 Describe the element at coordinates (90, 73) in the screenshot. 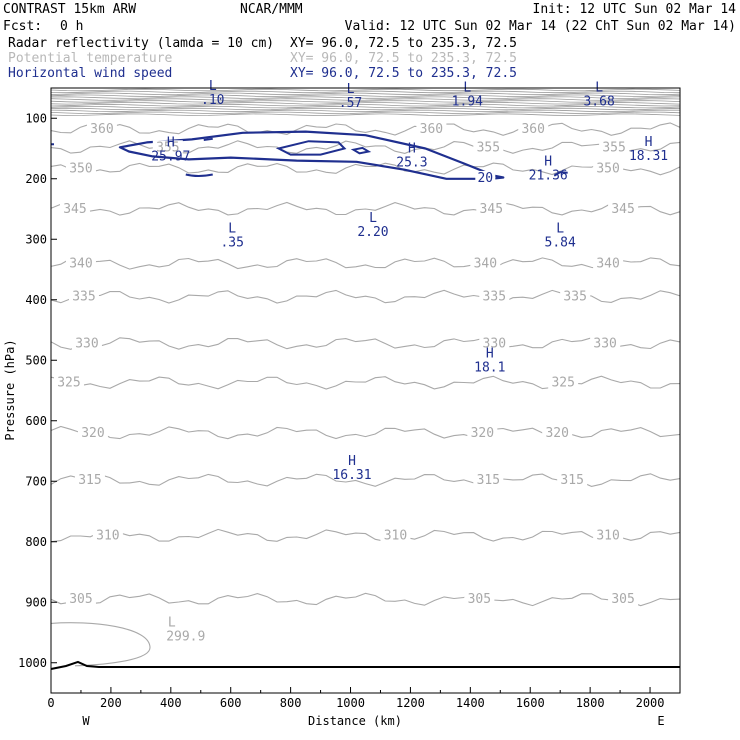

I see `field-wind-name: Horizontal wind speed` at that location.